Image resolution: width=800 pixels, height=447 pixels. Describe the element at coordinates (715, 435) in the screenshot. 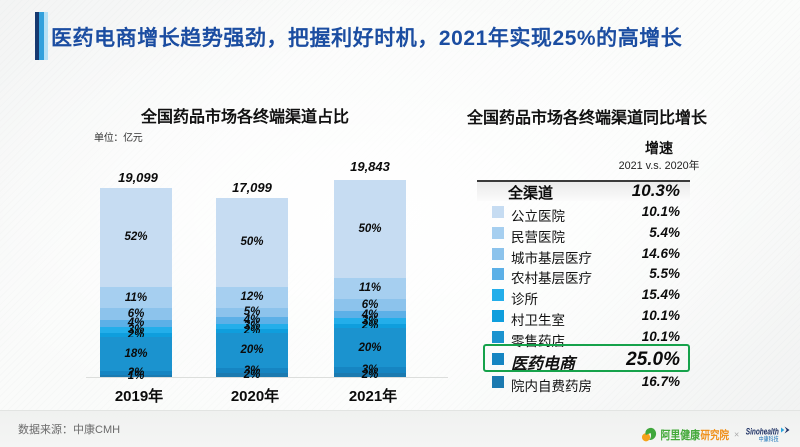

I see `svg-text: 研究院` at that location.